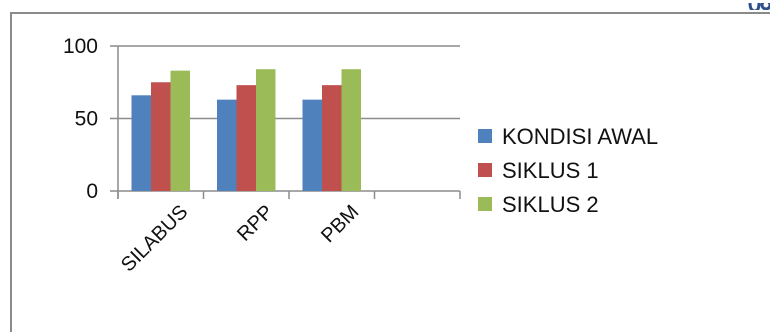 This screenshot has width=770, height=332. What do you see at coordinates (759, 5) in the screenshot?
I see `corner-glyph-fragment` at bounding box center [759, 5].